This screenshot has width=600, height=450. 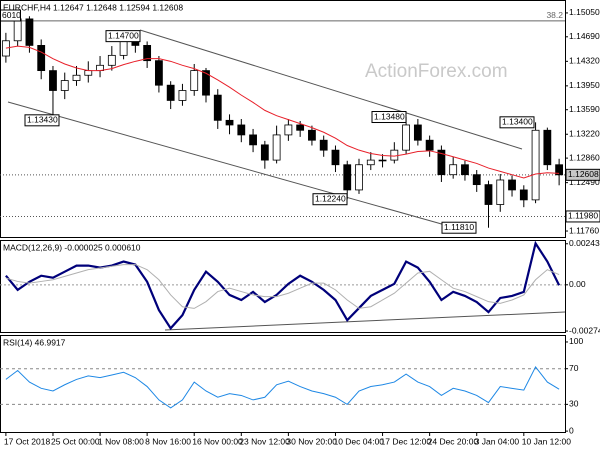 I want to click on x-tick-label: 1 Nov 08:00, so click(x=121, y=441).